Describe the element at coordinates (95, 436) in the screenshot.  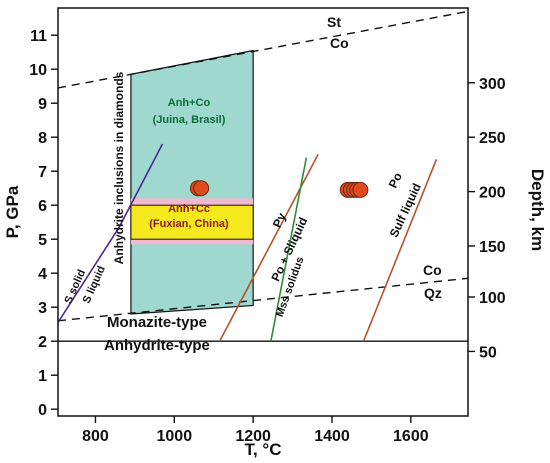
I see `x-tick-label: 800` at that location.